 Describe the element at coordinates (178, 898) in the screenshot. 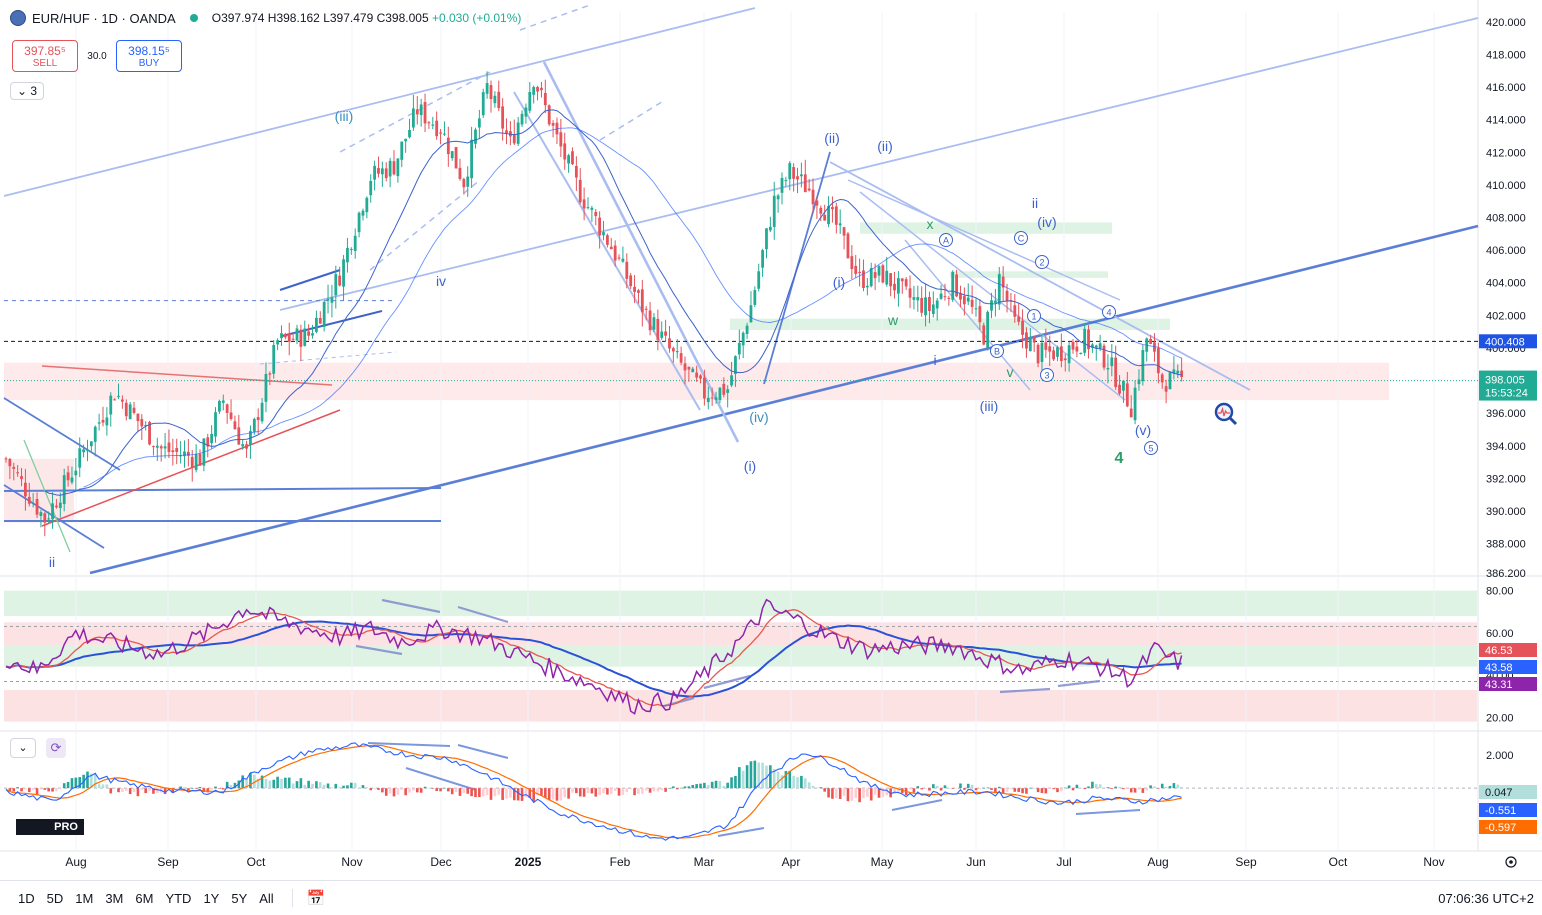

I see `range-button-ytd: YTD` at that location.